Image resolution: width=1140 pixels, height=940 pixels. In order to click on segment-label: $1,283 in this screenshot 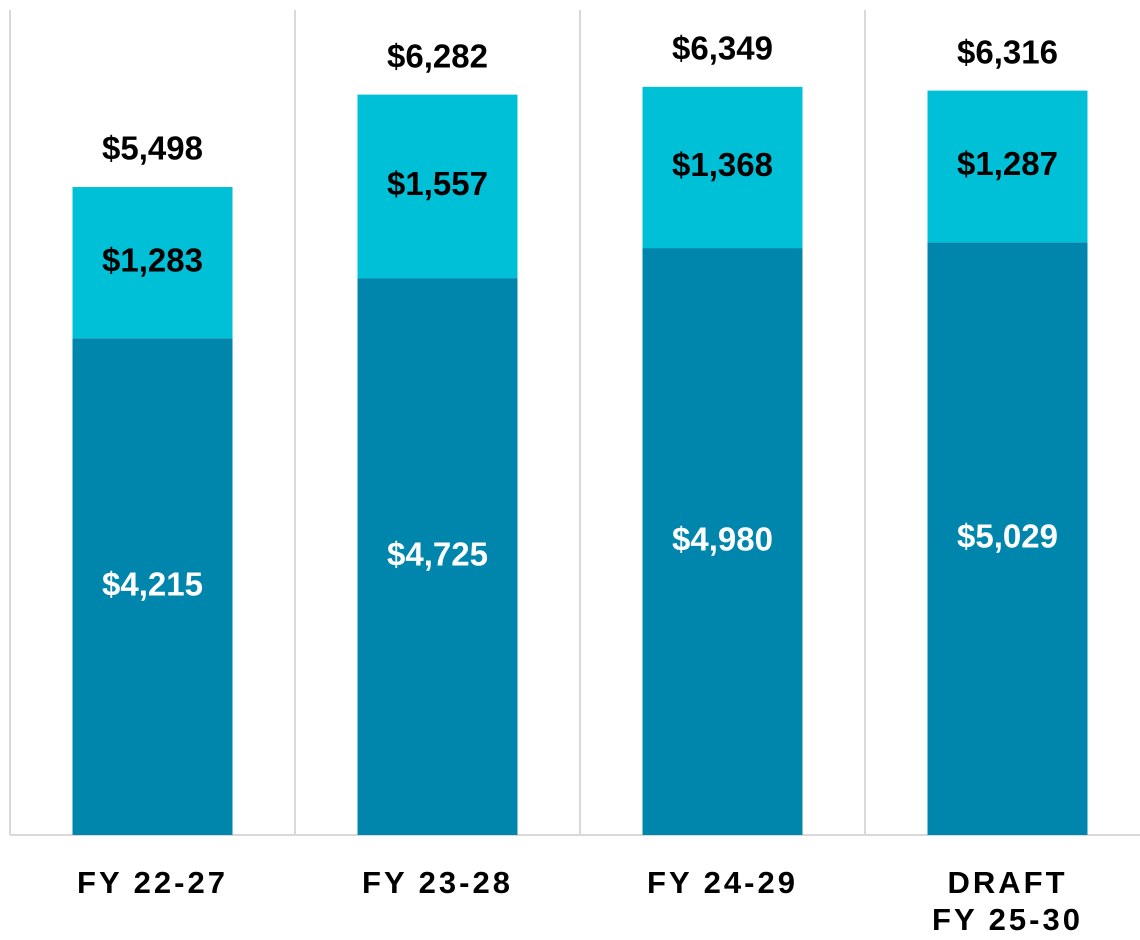, I will do `click(152, 259)`.